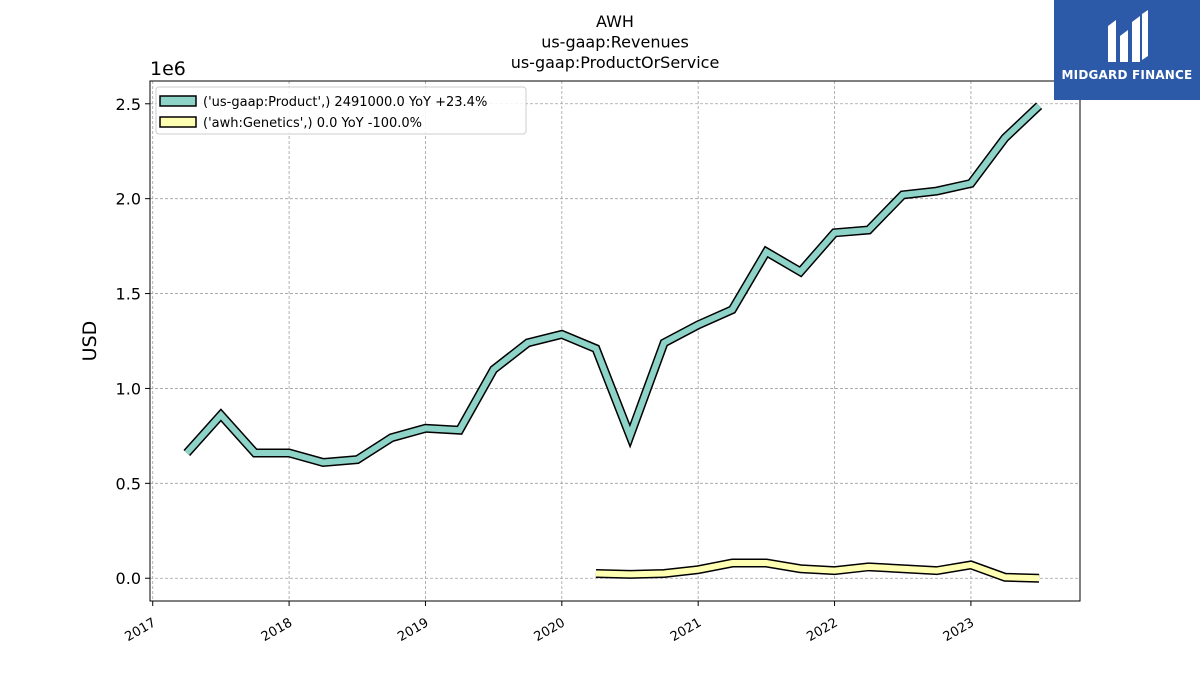  Describe the element at coordinates (277, 630) in the screenshot. I see `x-tick-label: 2018` at that location.